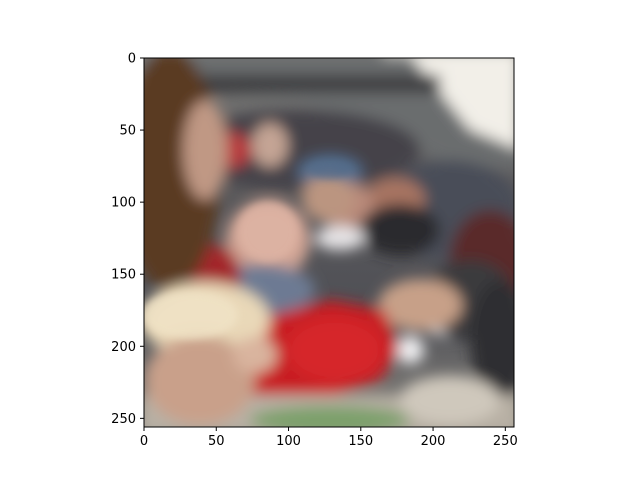  Describe the element at coordinates (360, 441) in the screenshot. I see `x-tick-label: 150` at that location.